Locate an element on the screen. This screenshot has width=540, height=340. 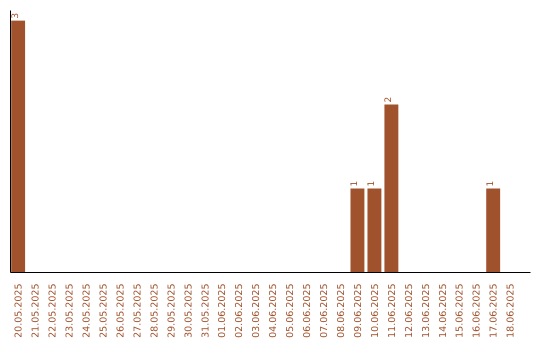
x-tick-label: 07.06.2025 is located at coordinates (324, 310).